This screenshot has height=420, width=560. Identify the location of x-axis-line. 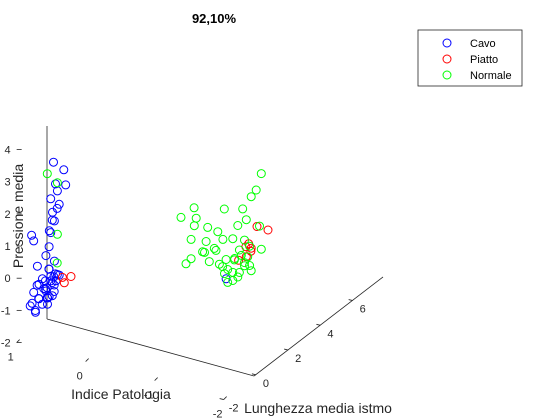
(150, 347).